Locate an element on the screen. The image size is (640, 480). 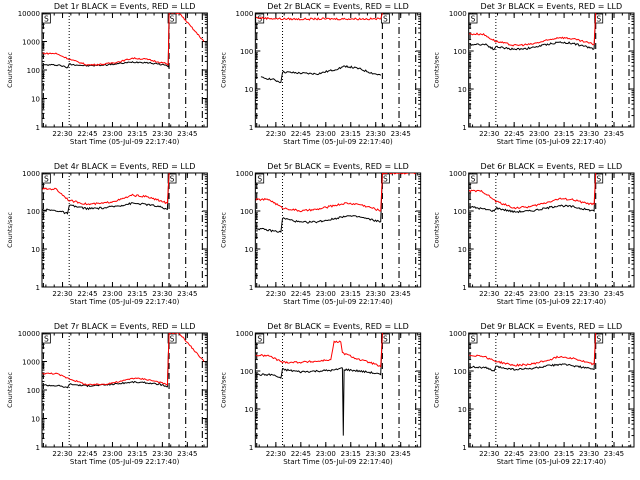
chart-title: Det 5r BLACK = Events, RED = LLD is located at coordinates (338, 166).